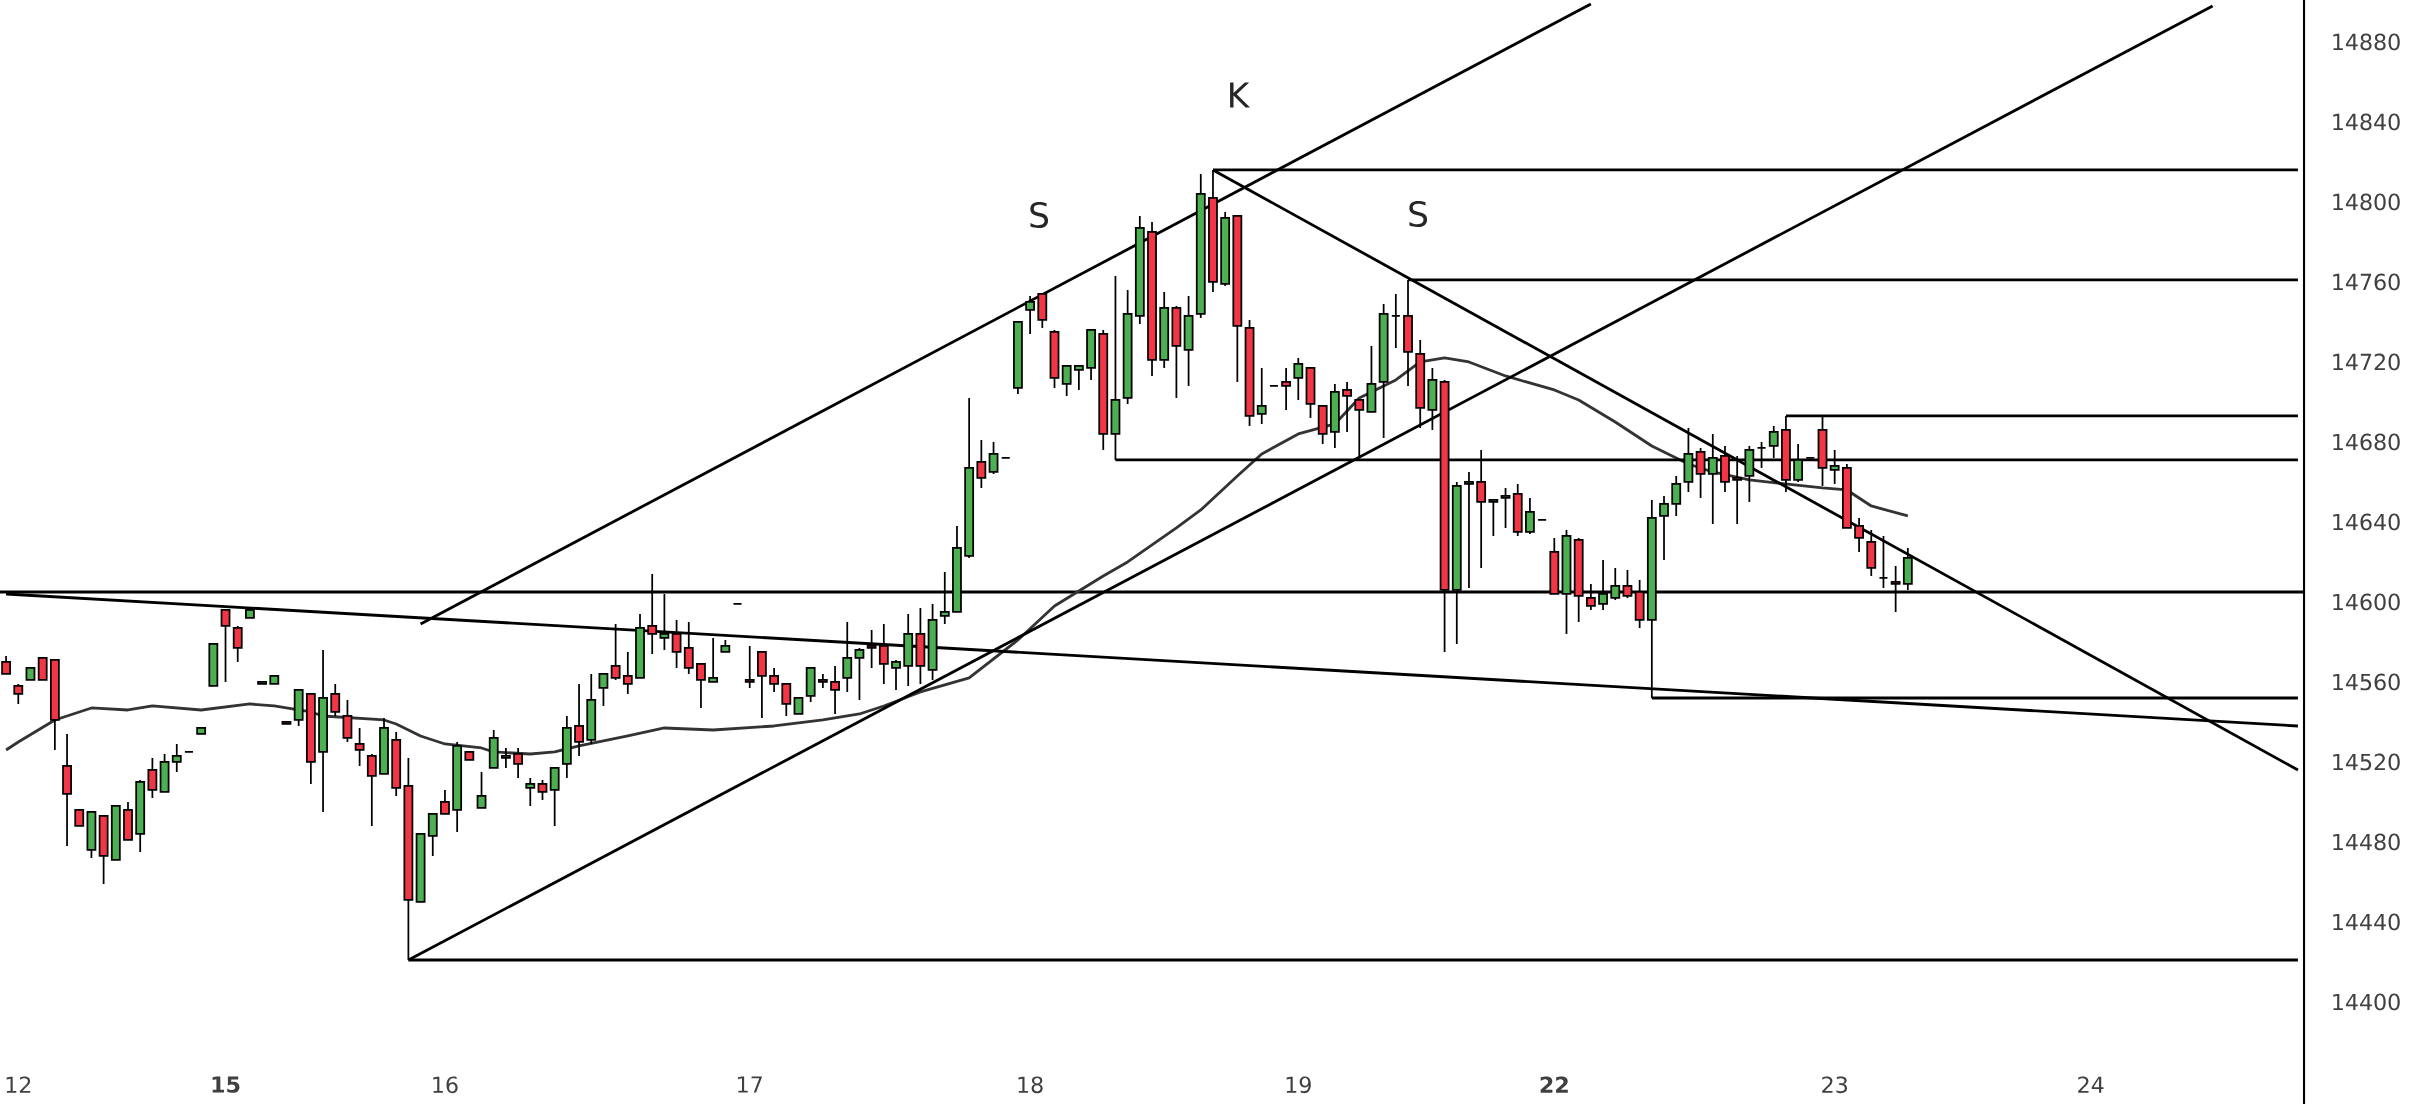  What do you see at coordinates (2366, 122) in the screenshot?
I see `y-tick-label: 14840` at bounding box center [2366, 122].